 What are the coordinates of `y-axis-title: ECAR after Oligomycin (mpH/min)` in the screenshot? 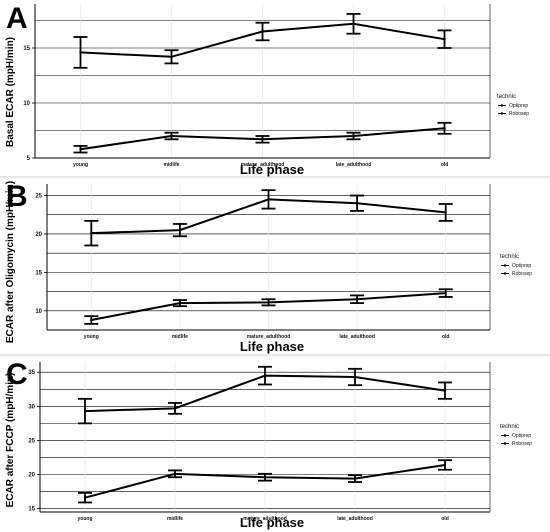 It's located at (10, 262).